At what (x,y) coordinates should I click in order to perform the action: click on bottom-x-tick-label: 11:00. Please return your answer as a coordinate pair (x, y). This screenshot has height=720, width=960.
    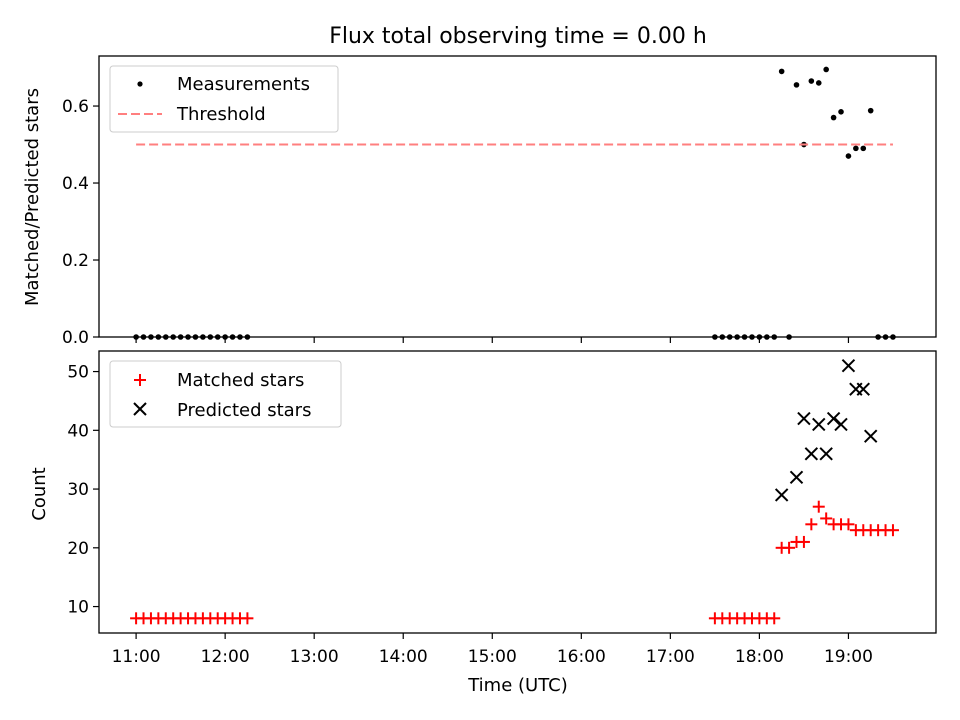
    Looking at the image, I should click on (136, 657).